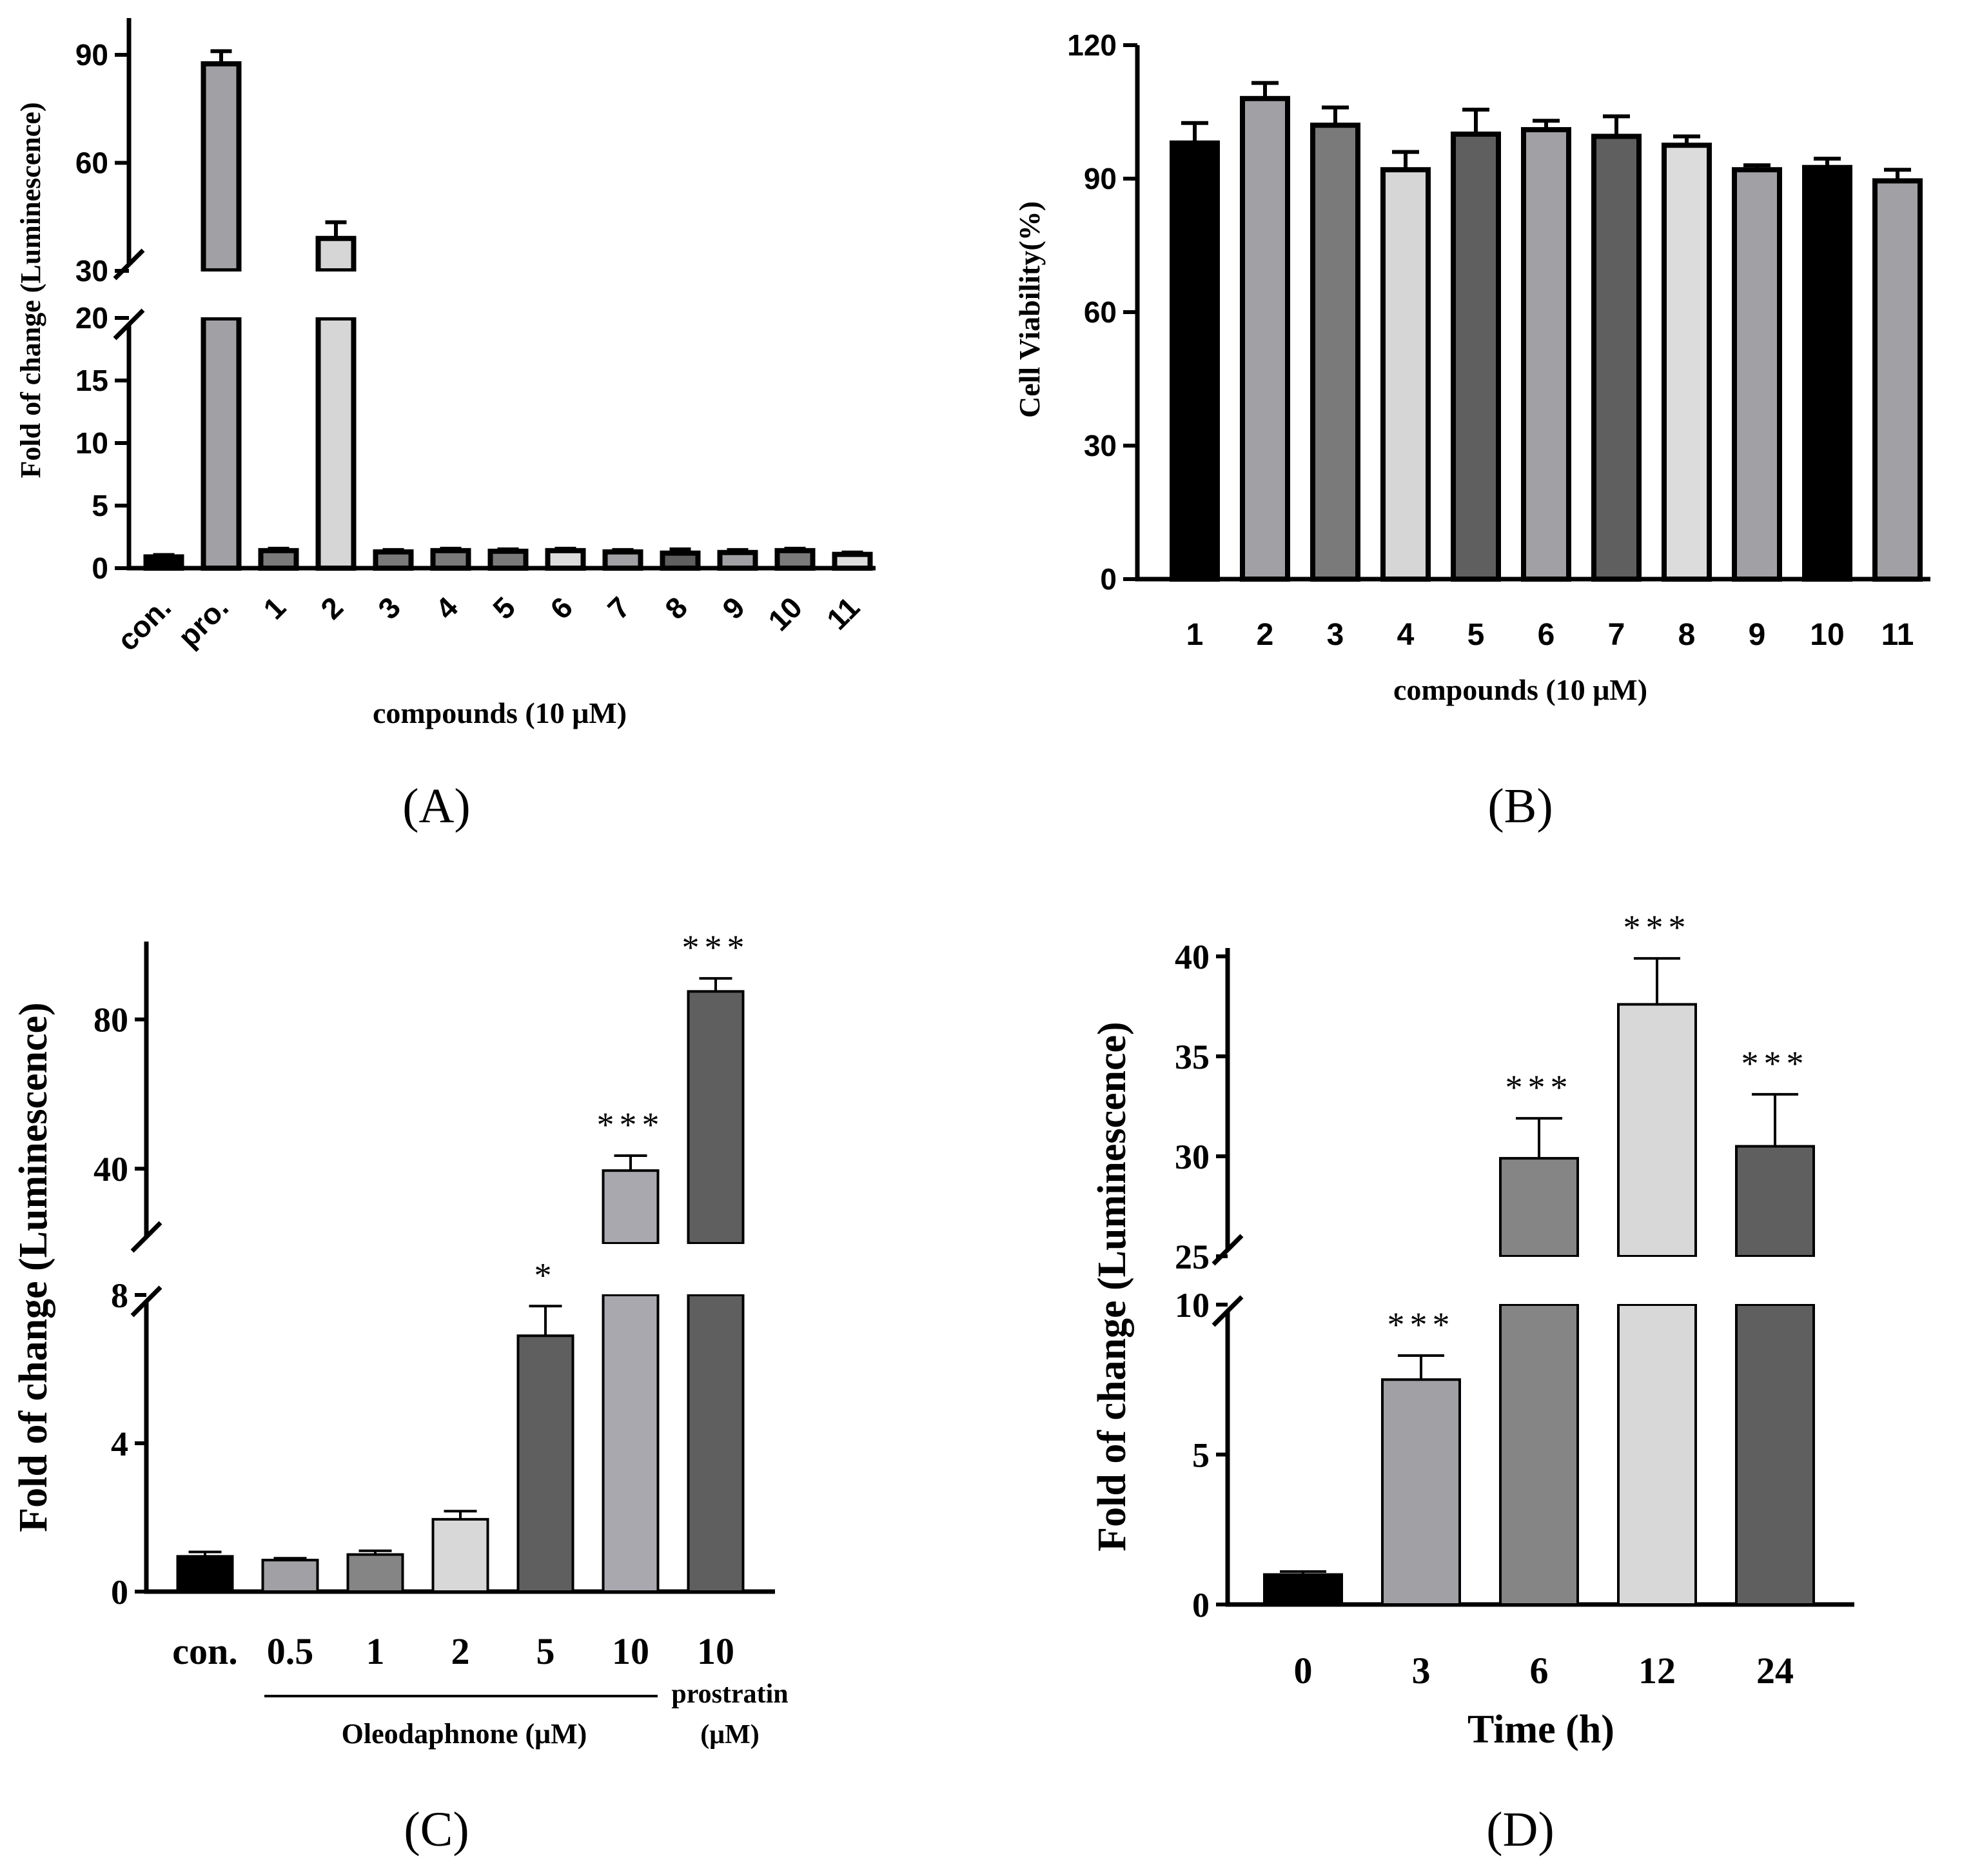 This screenshot has width=1962, height=1876. I want to click on y-tick-label: 60, so click(92, 163).